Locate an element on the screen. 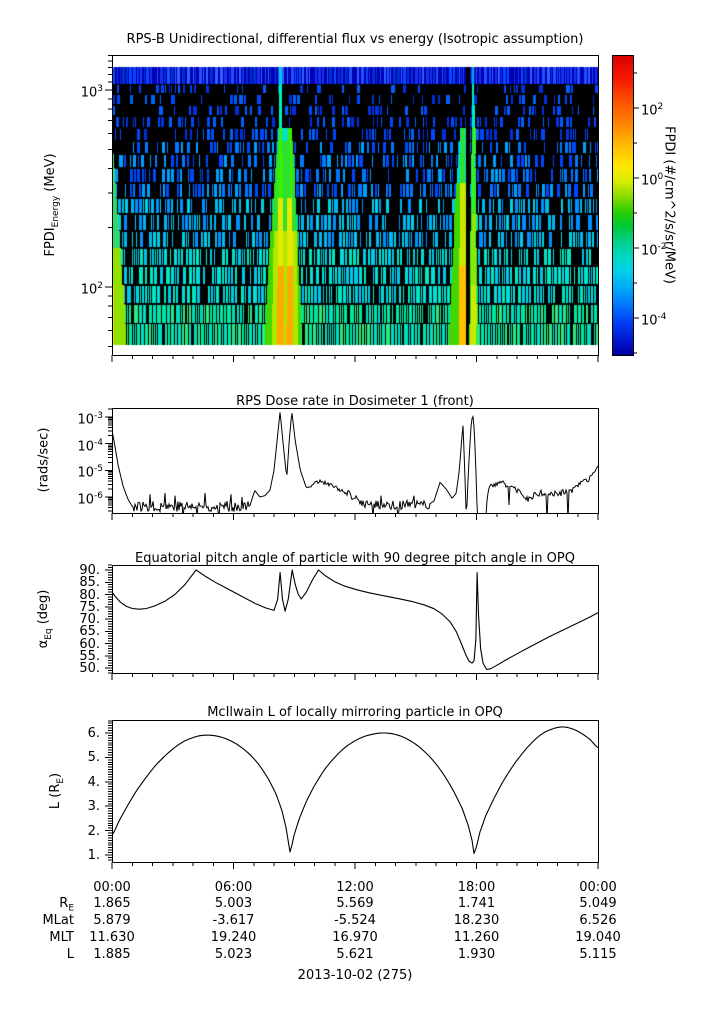 This screenshot has height=1019, width=725. y-tick-label: 2. is located at coordinates (93, 831).